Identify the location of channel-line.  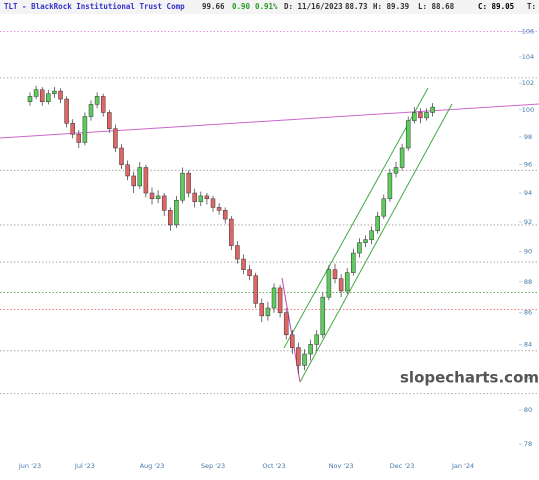
(356, 218).